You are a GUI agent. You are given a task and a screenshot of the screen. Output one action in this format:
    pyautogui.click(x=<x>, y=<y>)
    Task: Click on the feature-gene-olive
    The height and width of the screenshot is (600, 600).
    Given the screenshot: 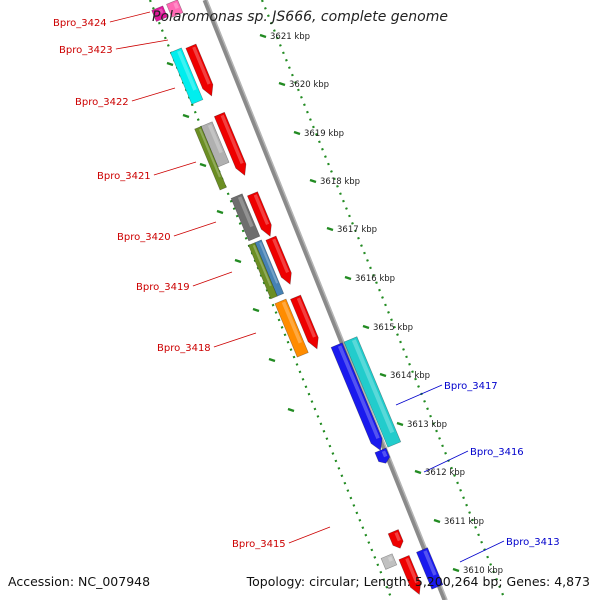 What is the action you would take?
    pyautogui.click(x=210, y=158)
    